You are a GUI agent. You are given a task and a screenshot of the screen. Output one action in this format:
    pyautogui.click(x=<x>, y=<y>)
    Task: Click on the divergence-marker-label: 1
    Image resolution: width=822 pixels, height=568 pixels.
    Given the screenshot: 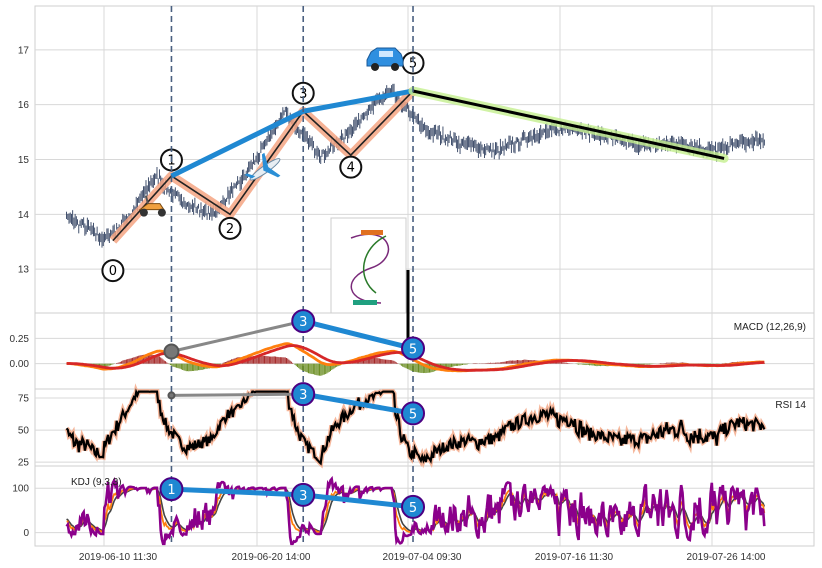 What is the action you would take?
    pyautogui.click(x=171, y=490)
    